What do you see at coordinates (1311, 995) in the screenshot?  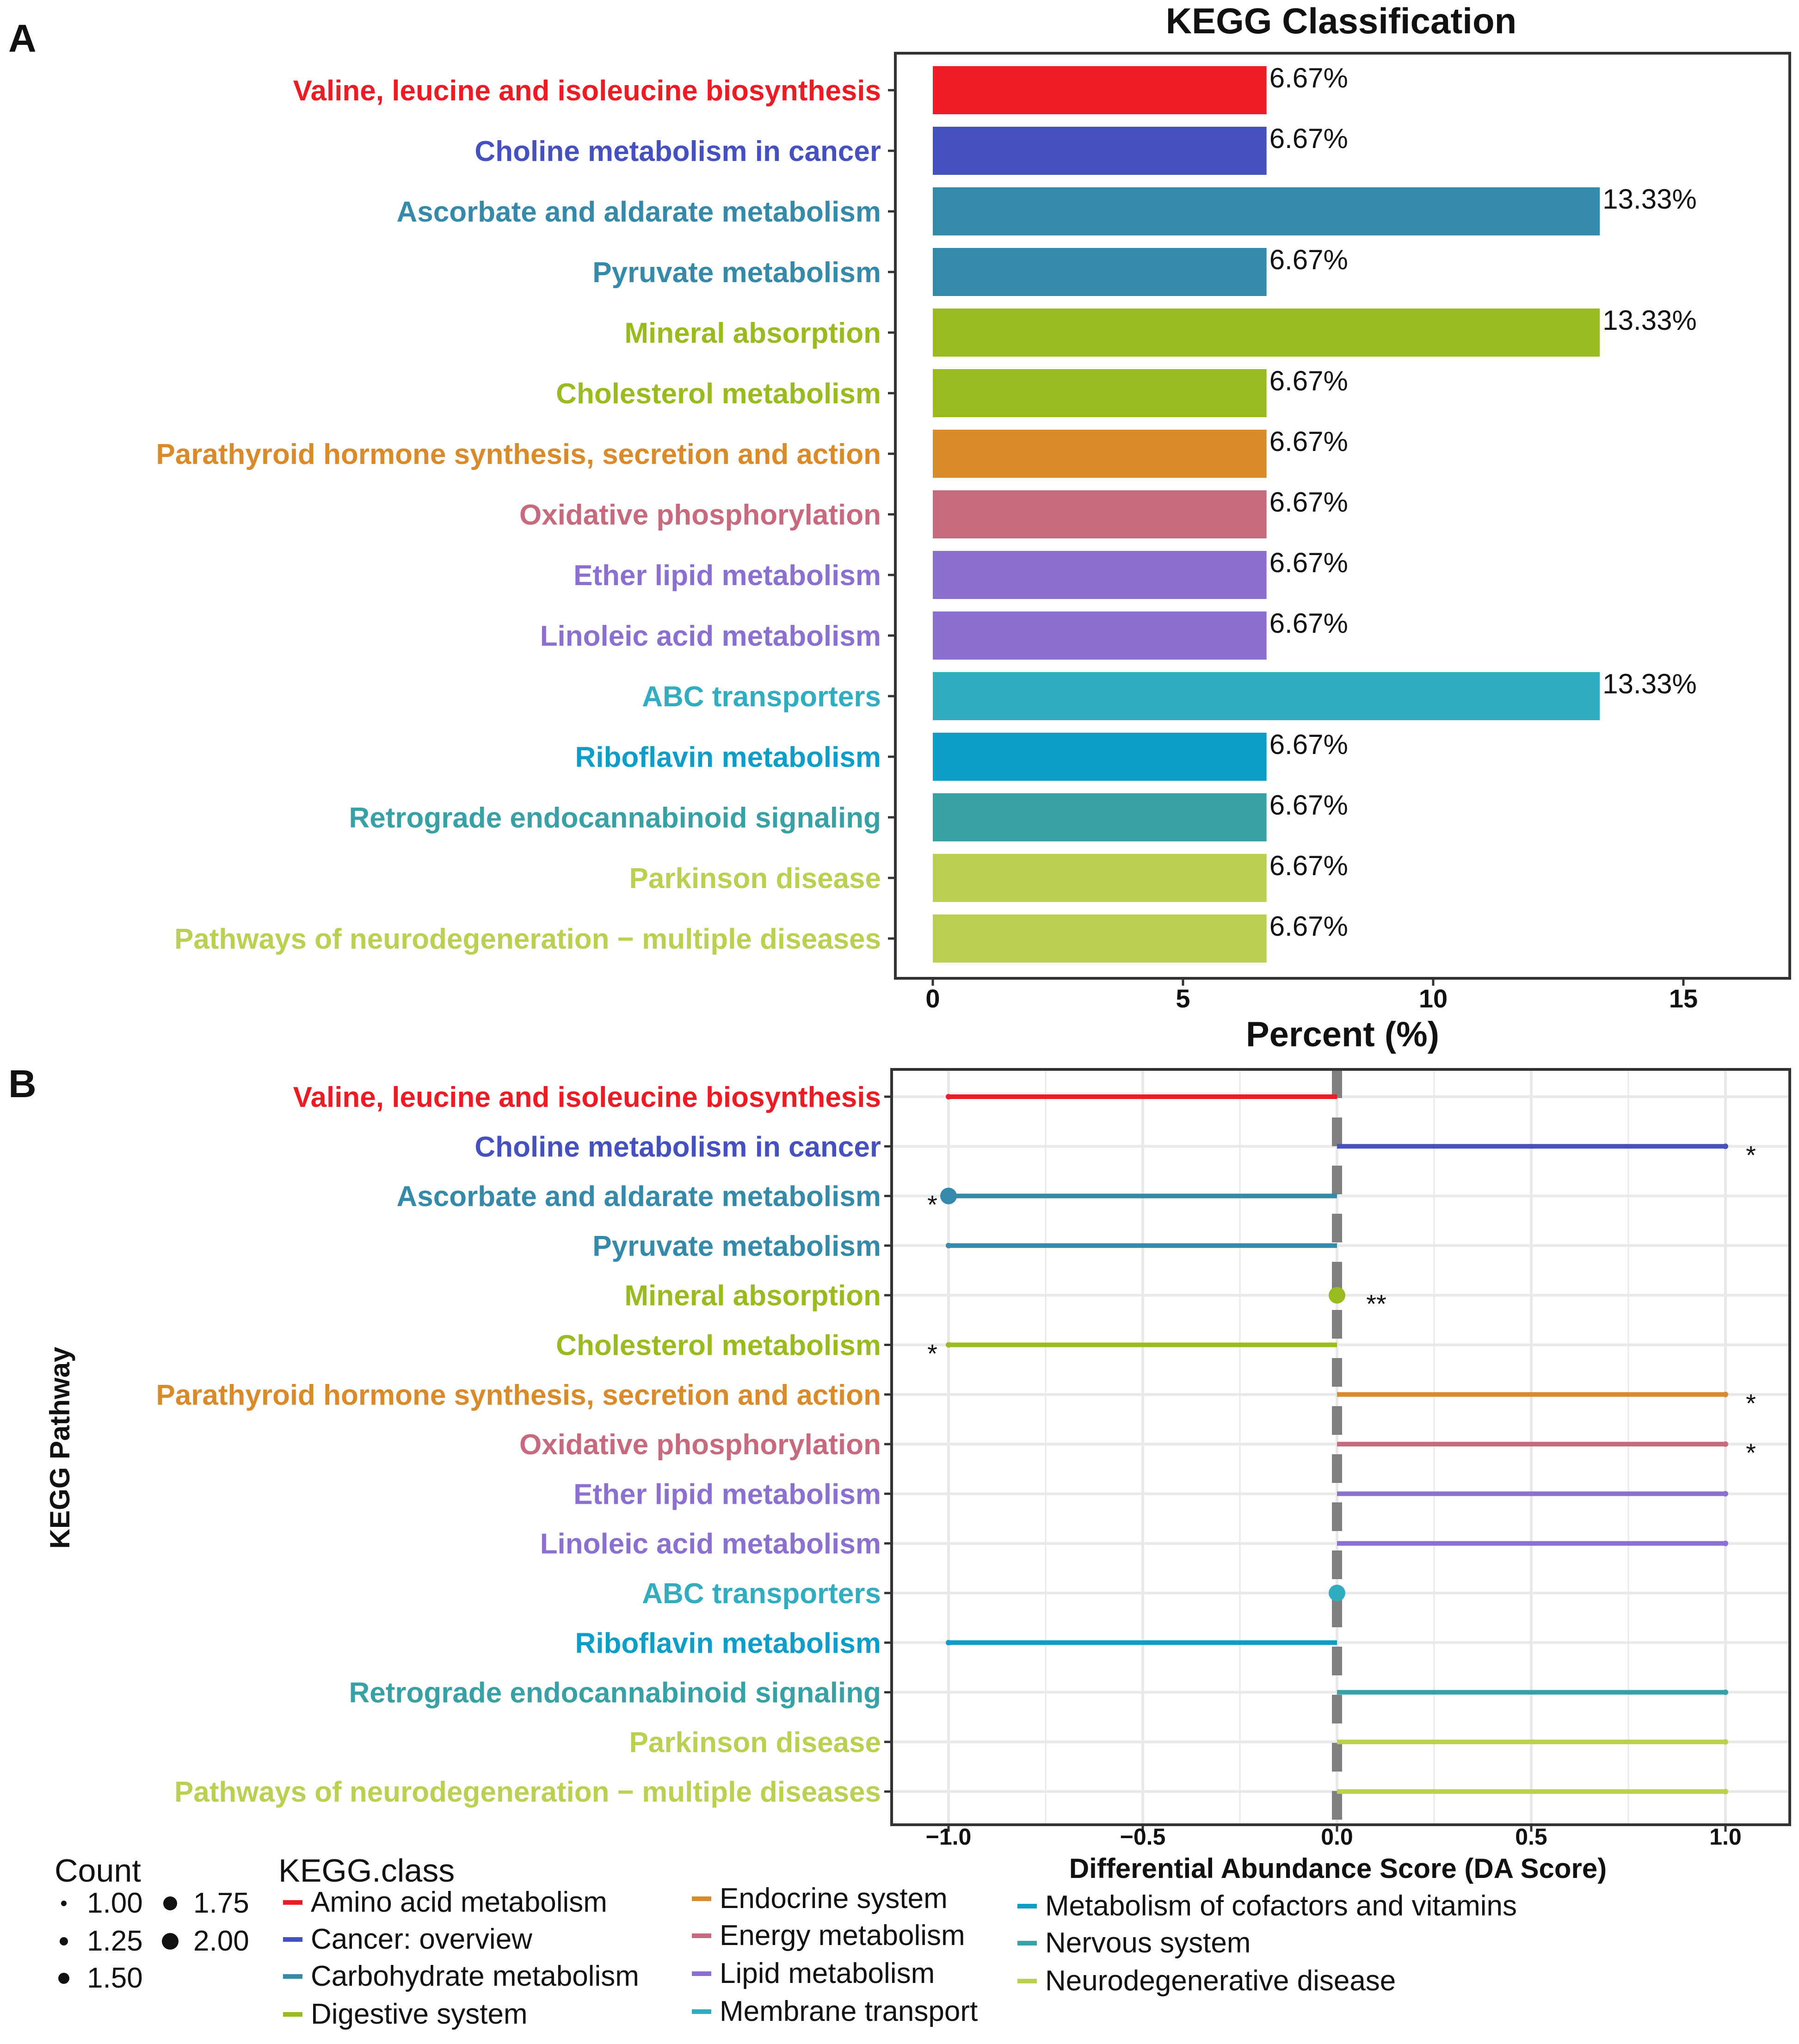 I see `chart-a-x-ticks: 0 5 10 15` at bounding box center [1311, 995].